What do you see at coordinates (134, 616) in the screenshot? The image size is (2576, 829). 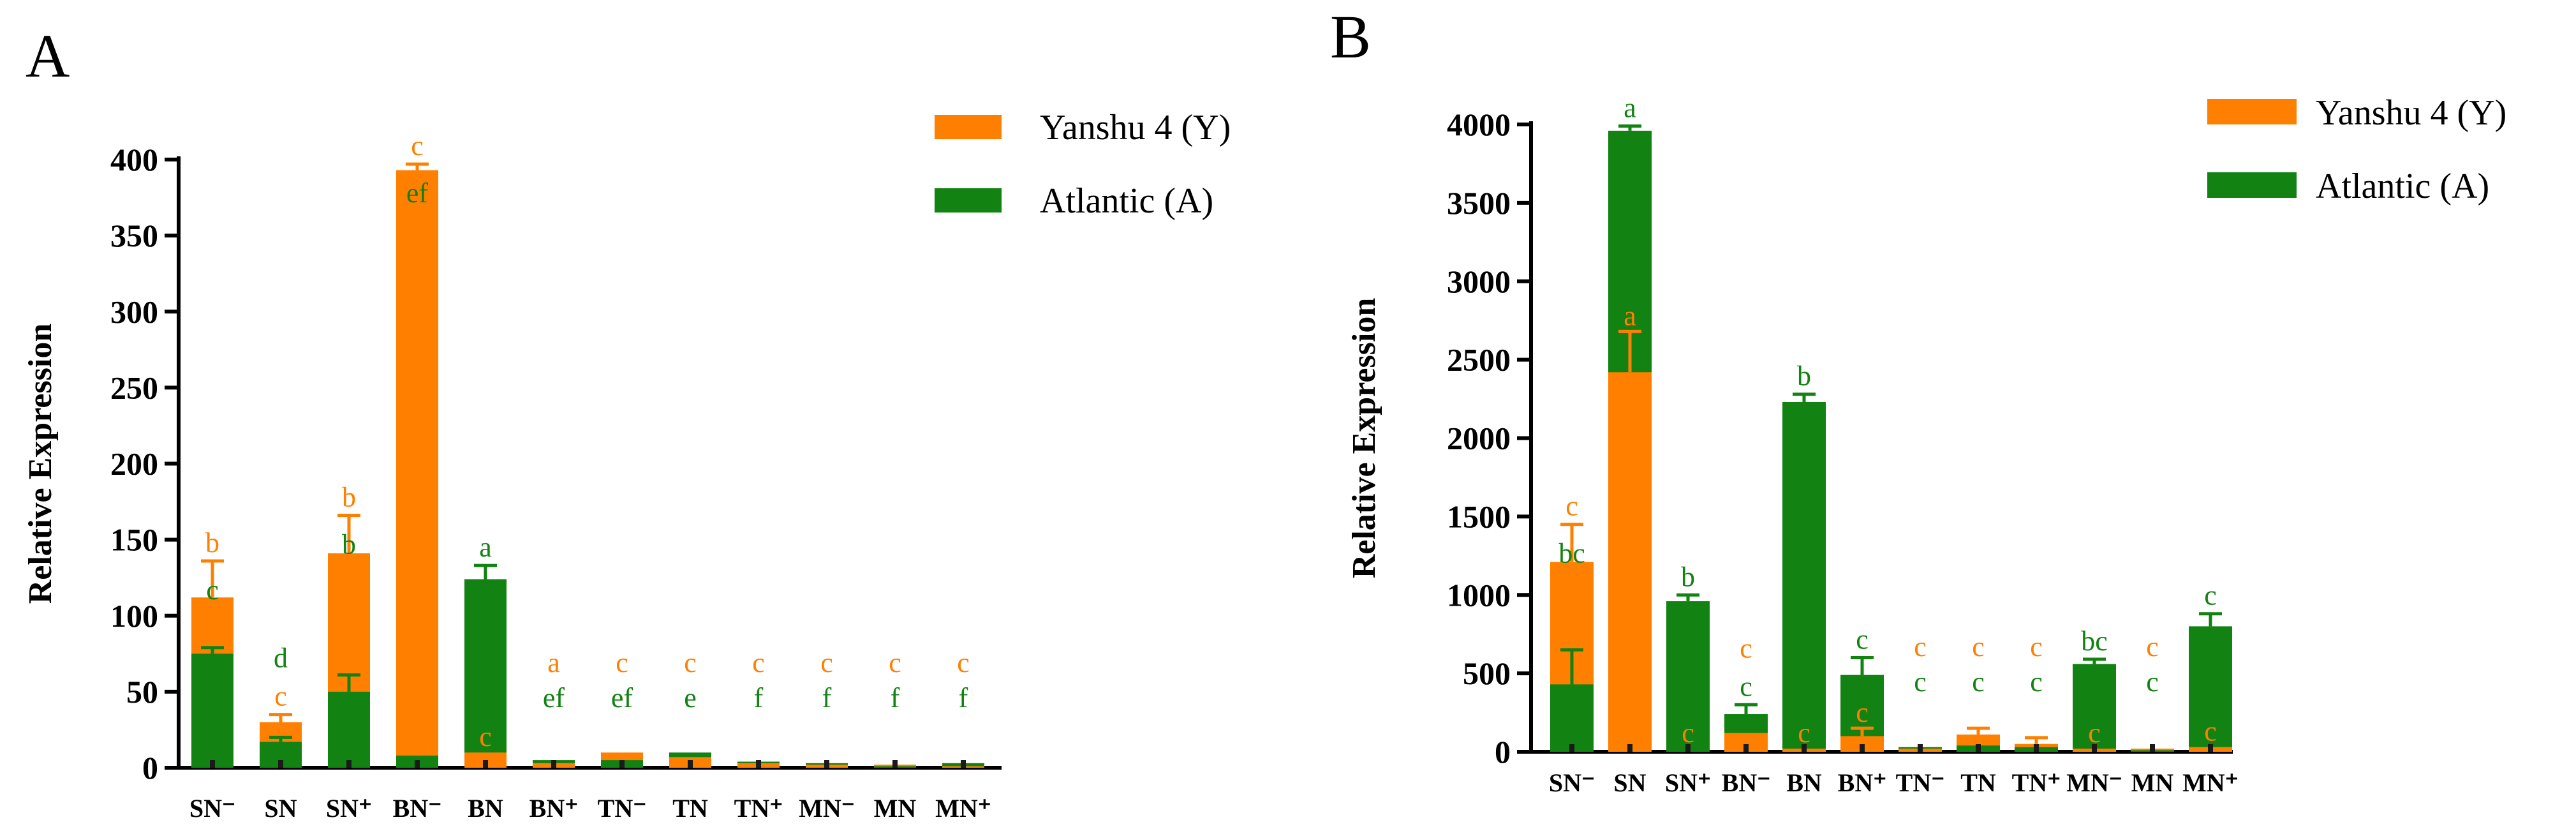 I see `y-tick-label: 100` at bounding box center [134, 616].